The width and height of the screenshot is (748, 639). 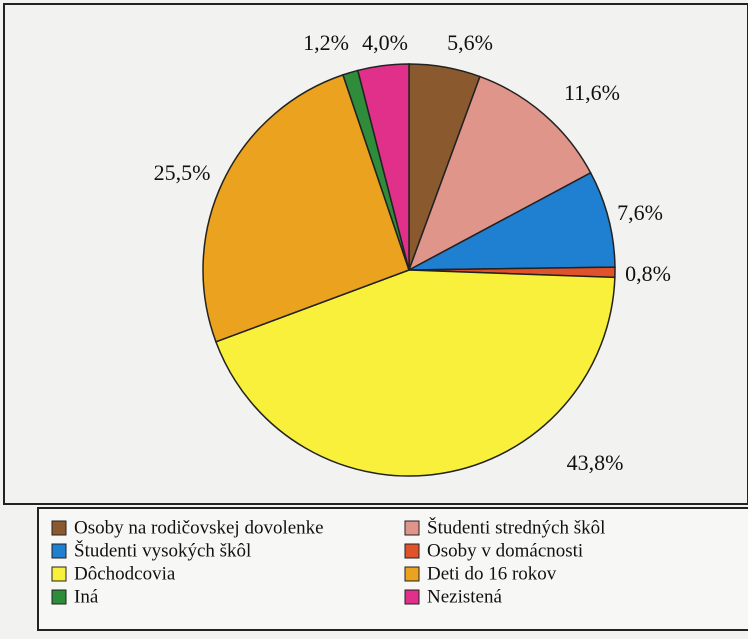 I want to click on legend-label: Deti do 16 rokov, so click(x=492, y=573).